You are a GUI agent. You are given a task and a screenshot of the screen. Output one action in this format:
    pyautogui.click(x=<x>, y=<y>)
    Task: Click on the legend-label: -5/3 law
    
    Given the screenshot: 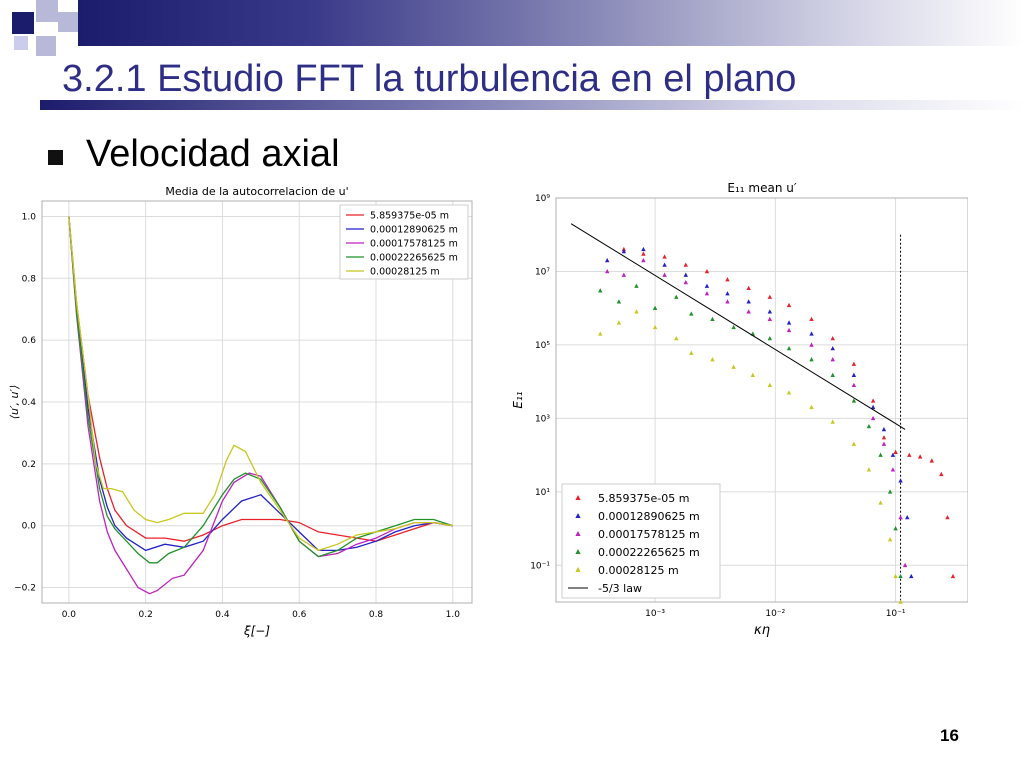 What is the action you would take?
    pyautogui.click(x=620, y=588)
    